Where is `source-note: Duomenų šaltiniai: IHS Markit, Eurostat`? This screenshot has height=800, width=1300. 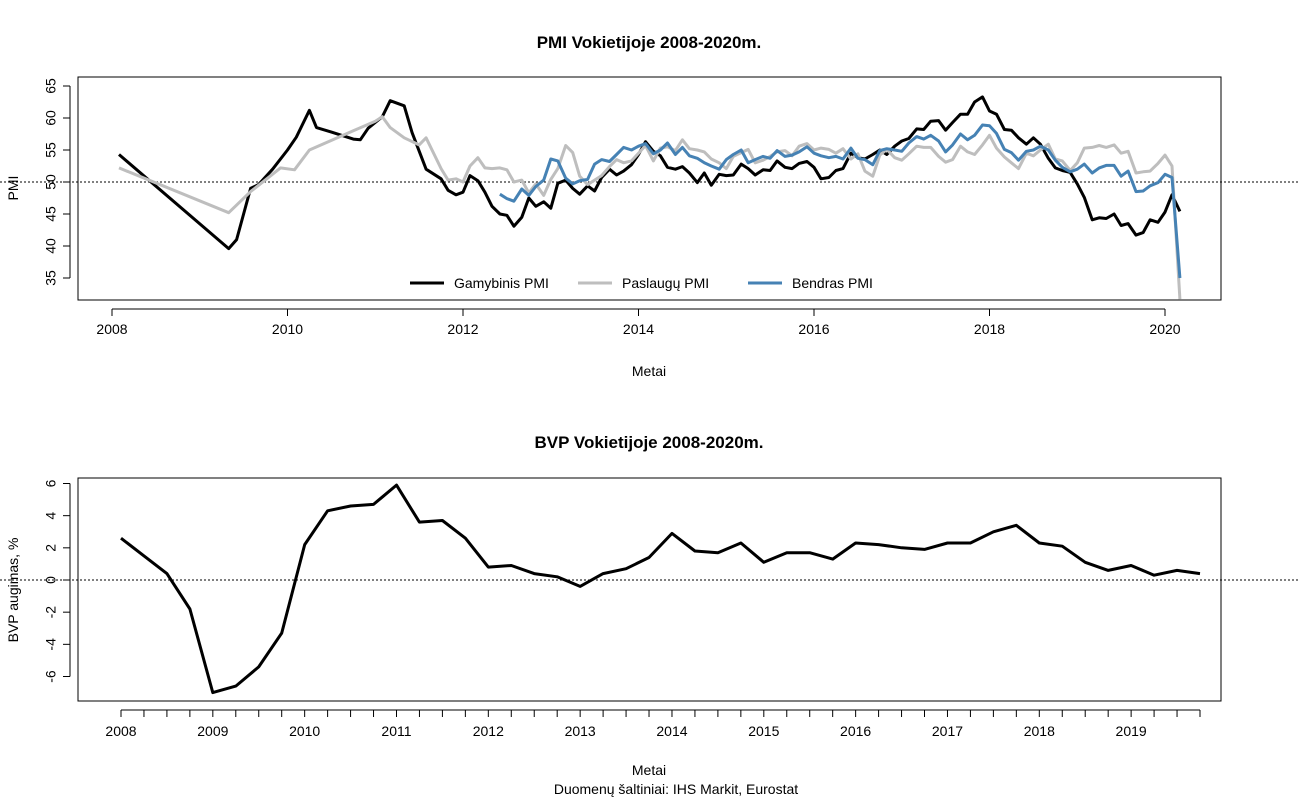 source-note: Duomenų šaltiniai: IHS Markit, Eurostat is located at coordinates (676, 789).